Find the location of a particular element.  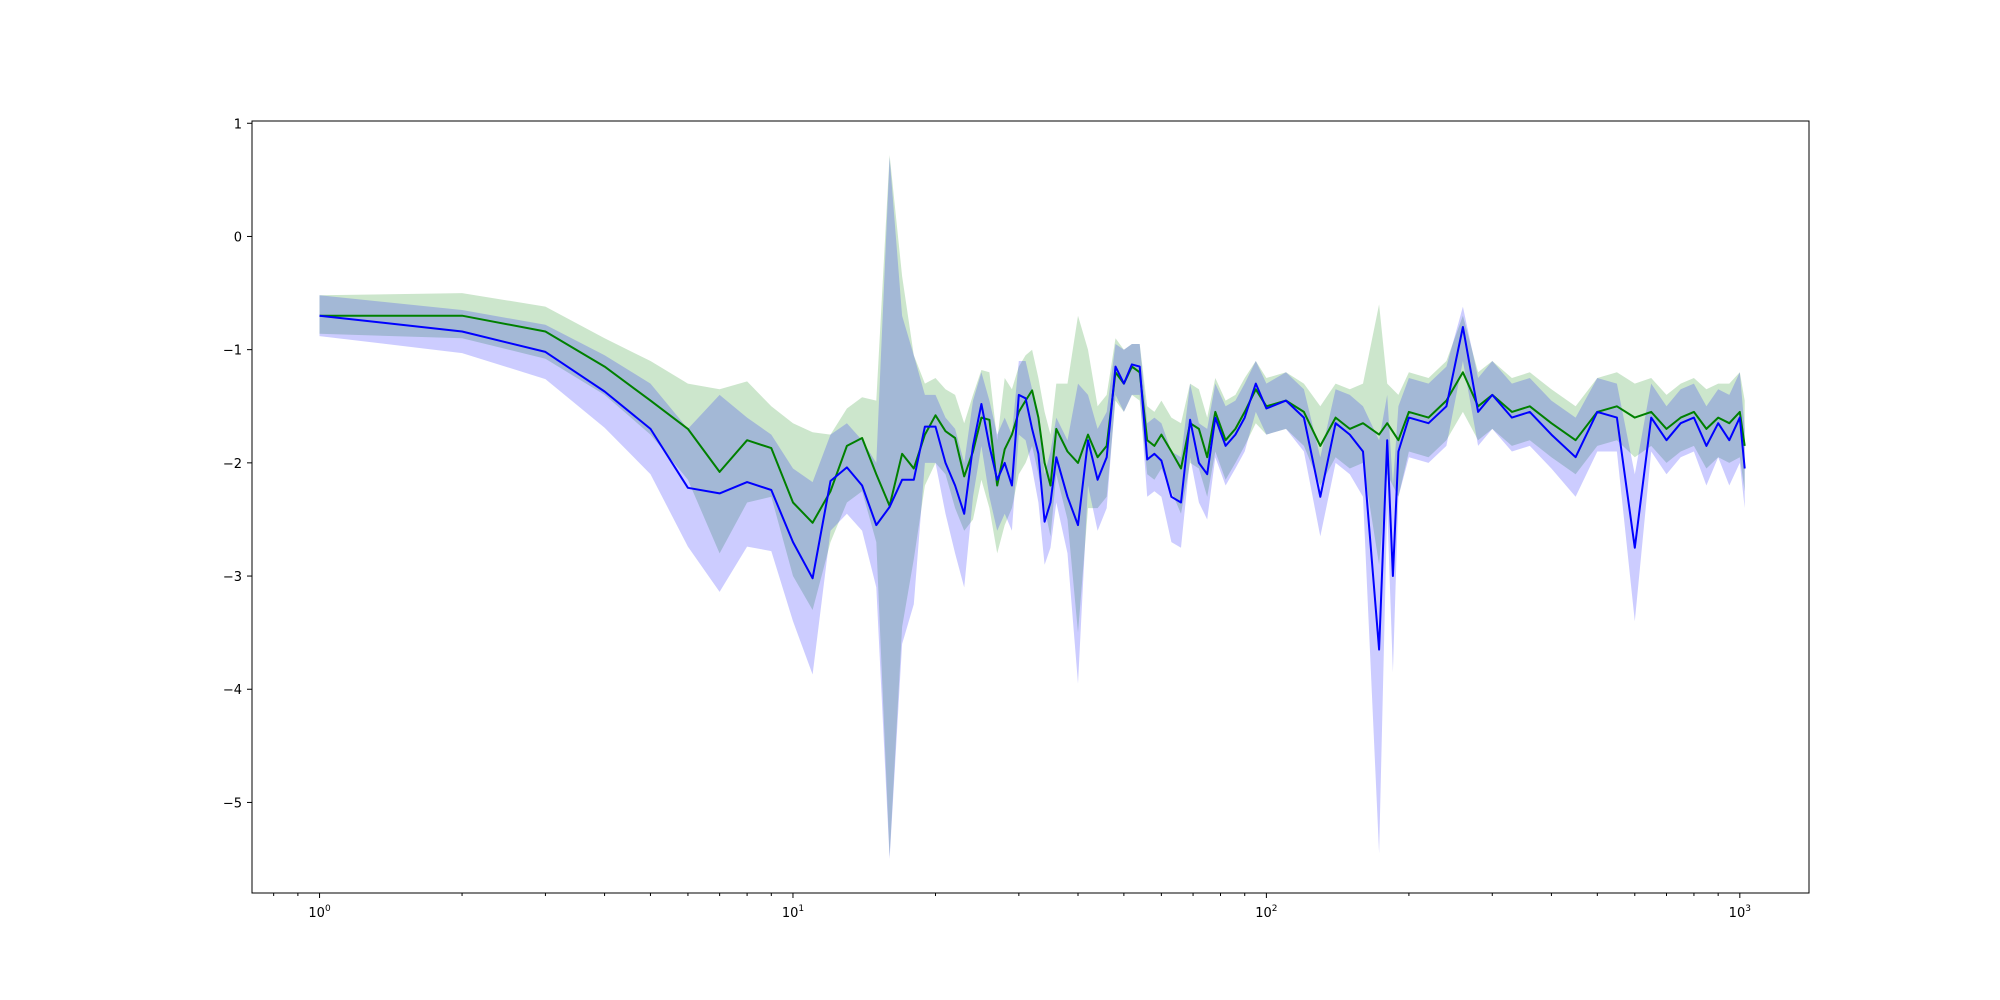

y-tick-label: −3 is located at coordinates (232, 577).